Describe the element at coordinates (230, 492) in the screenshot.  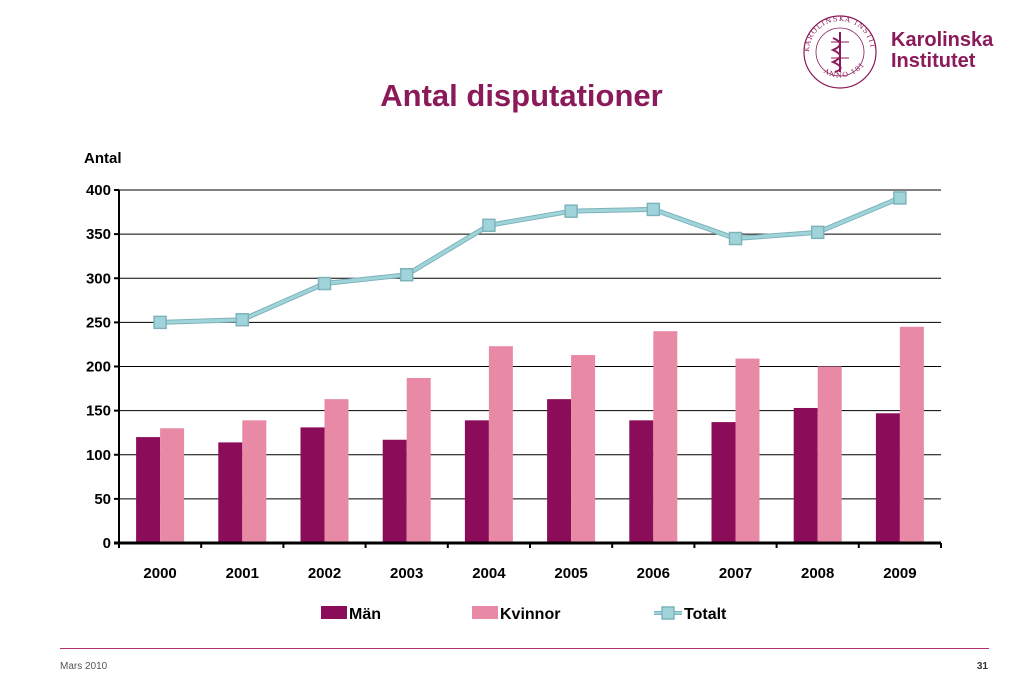
I see `bar-man-2001` at that location.